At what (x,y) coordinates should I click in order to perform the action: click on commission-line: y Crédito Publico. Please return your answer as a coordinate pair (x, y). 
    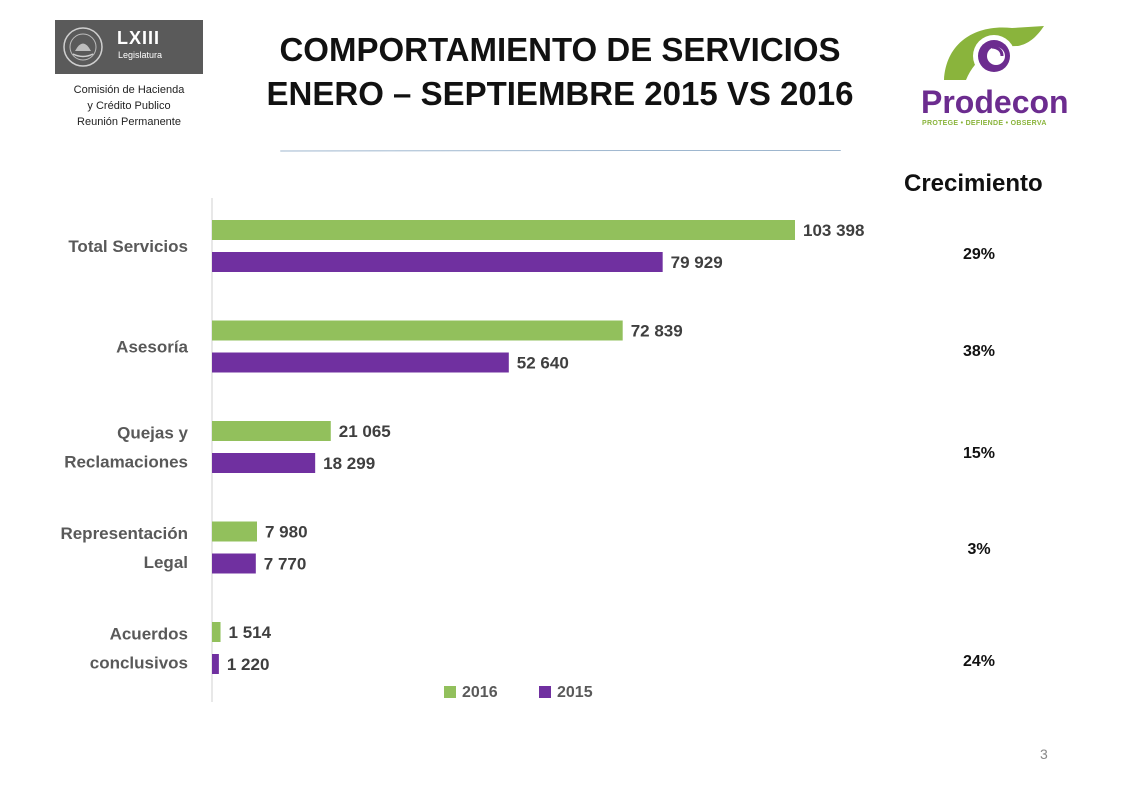
    Looking at the image, I should click on (129, 106).